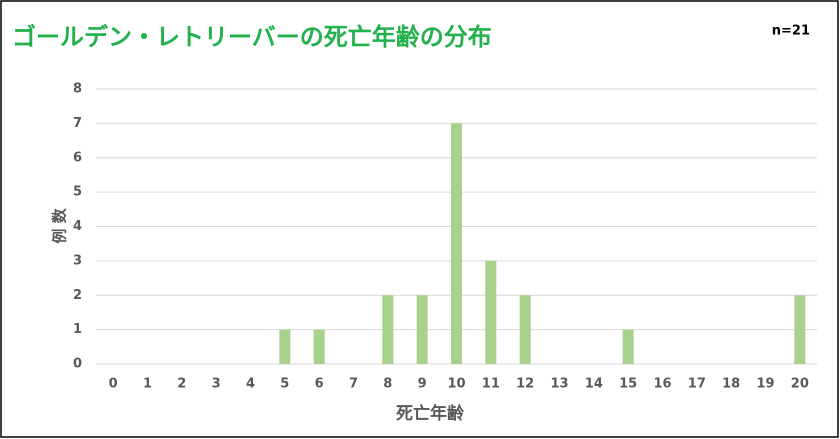 This screenshot has width=840, height=439. I want to click on x-tick-label: 5, so click(284, 384).